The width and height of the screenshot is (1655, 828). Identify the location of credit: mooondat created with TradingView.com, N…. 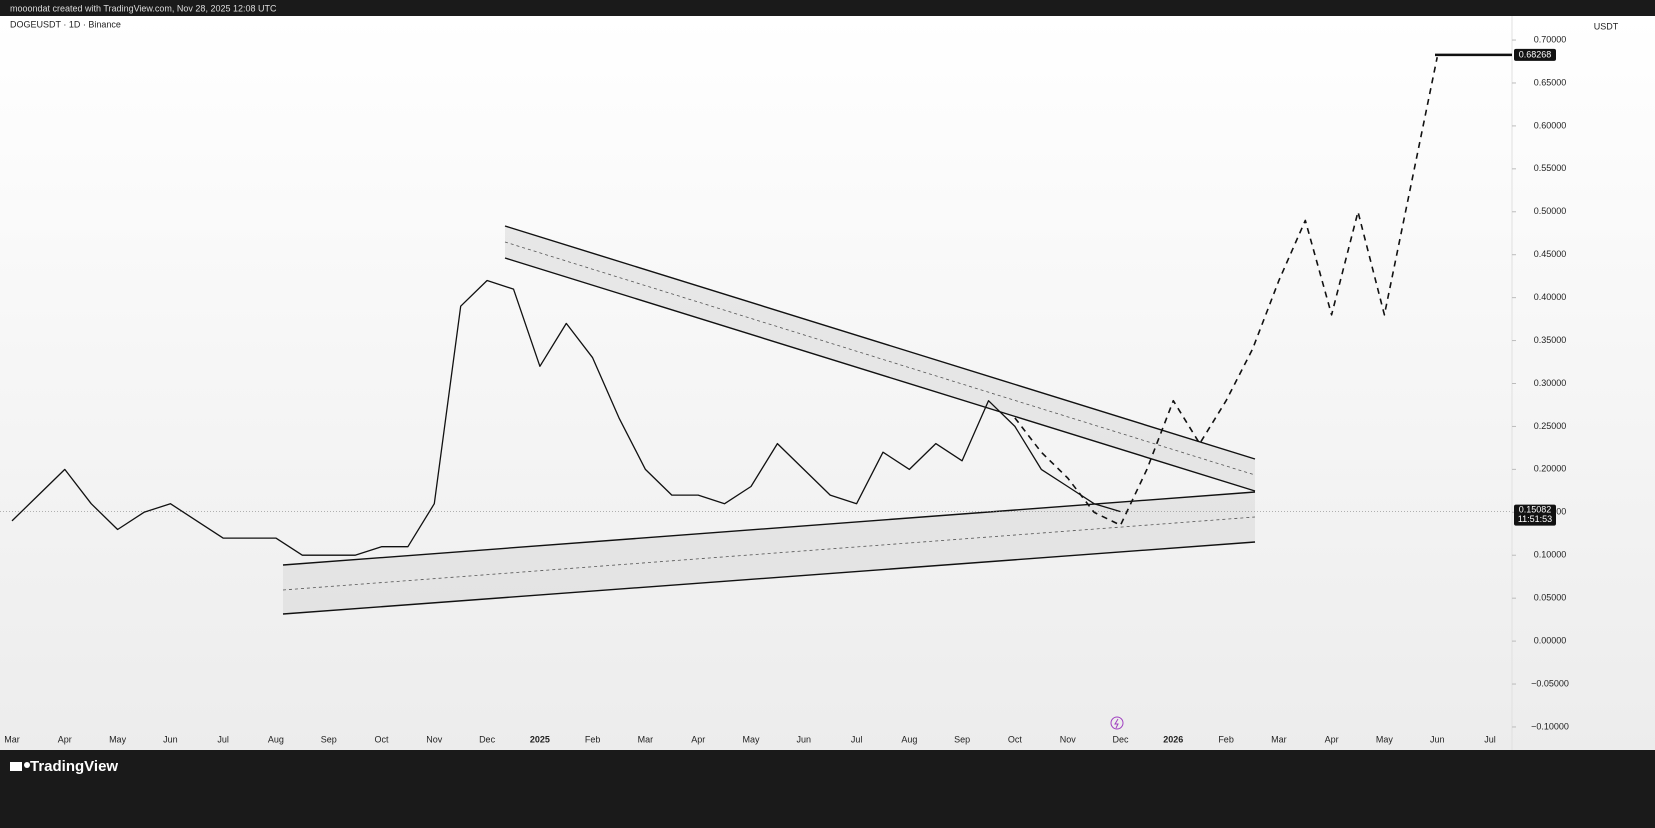
(143, 8).